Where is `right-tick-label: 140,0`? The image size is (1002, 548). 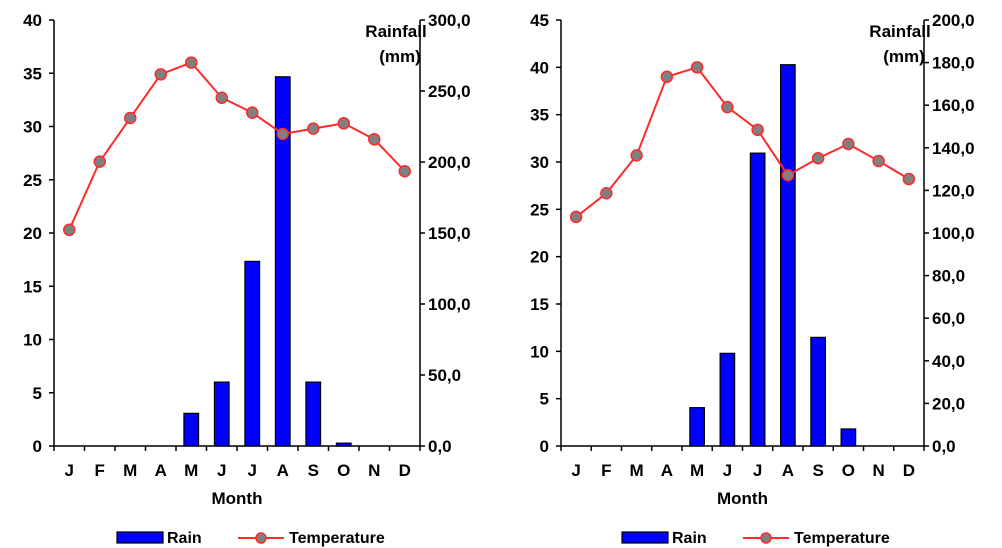 right-tick-label: 140,0 is located at coordinates (953, 148).